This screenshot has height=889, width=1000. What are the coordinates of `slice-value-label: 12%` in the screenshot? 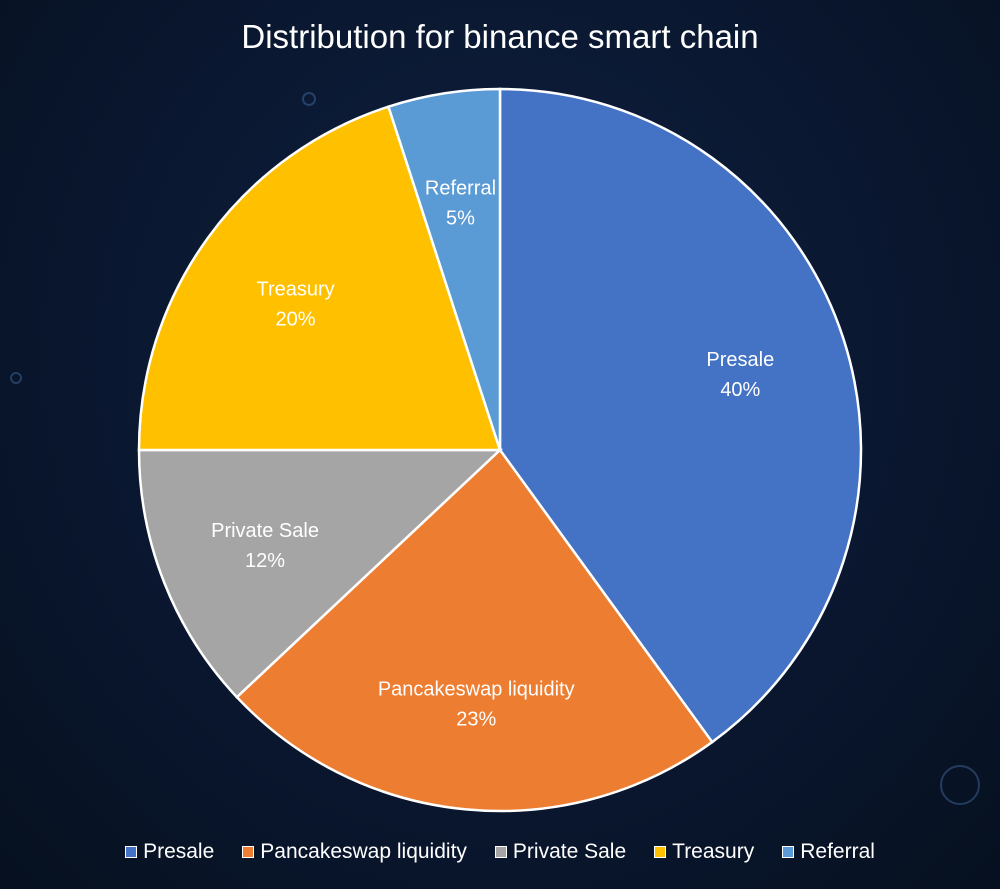 It's located at (265, 561).